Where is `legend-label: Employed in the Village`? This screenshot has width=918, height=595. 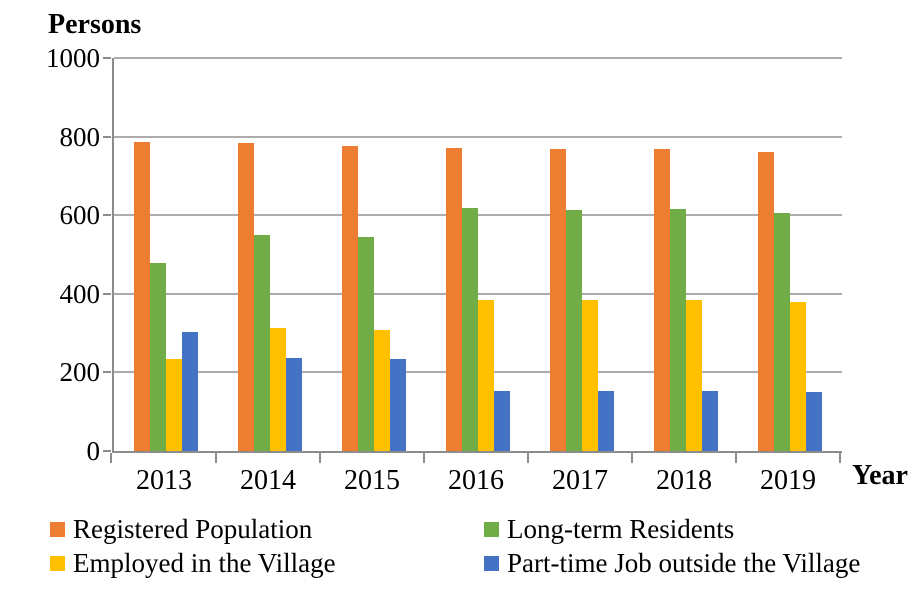
legend-label: Employed in the Village is located at coordinates (204, 563).